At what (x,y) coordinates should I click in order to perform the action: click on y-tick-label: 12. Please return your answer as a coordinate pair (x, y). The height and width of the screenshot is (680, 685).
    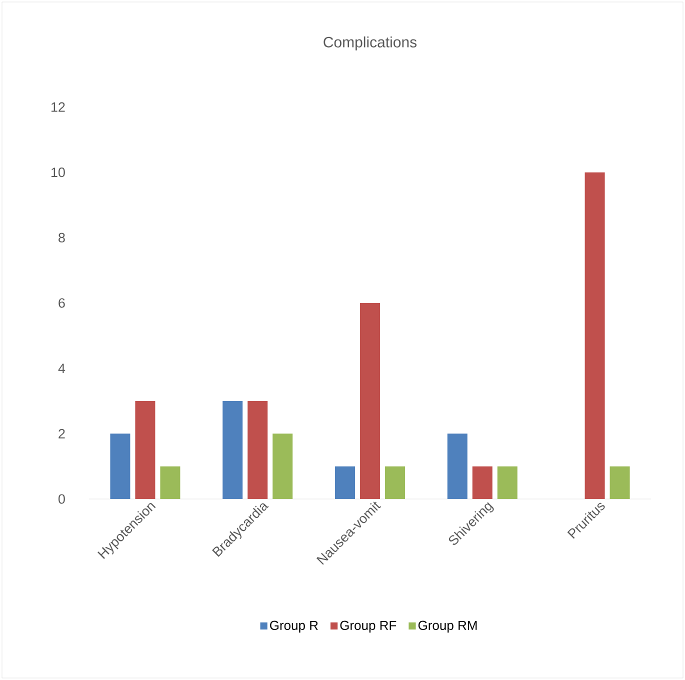
    Looking at the image, I should click on (58, 107).